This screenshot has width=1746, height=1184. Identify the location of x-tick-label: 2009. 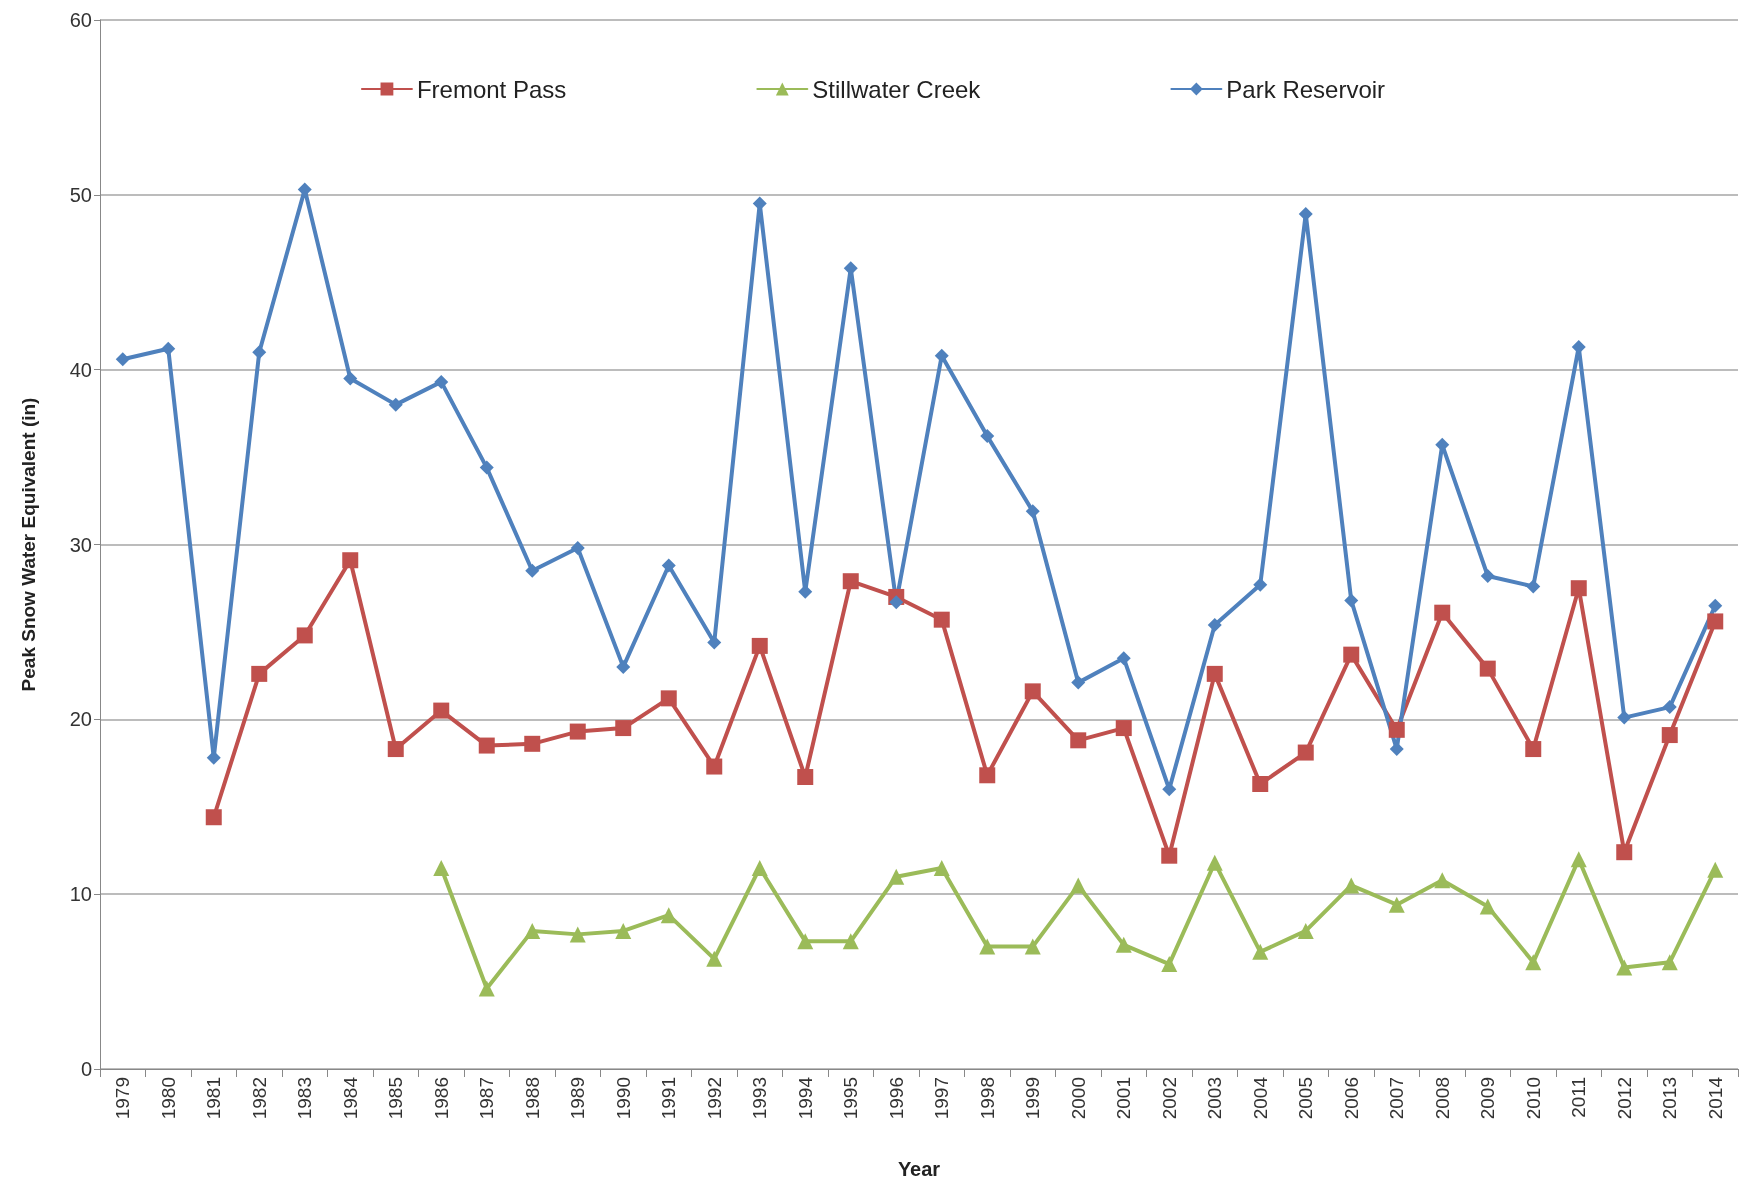
(1488, 1098).